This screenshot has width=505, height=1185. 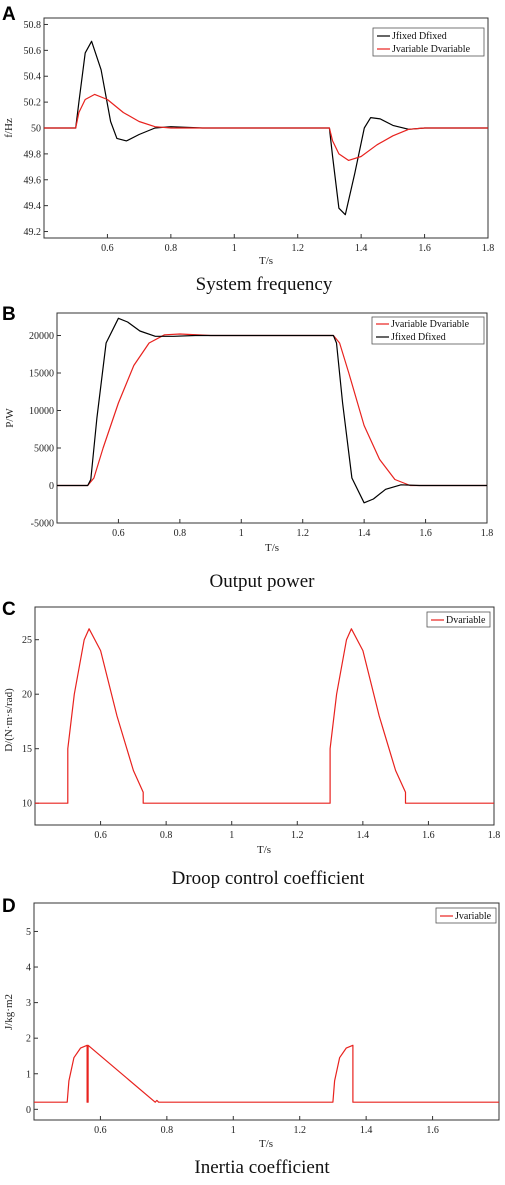 I want to click on legend-entry: Jvariable Dvariable, so click(x=430, y=324).